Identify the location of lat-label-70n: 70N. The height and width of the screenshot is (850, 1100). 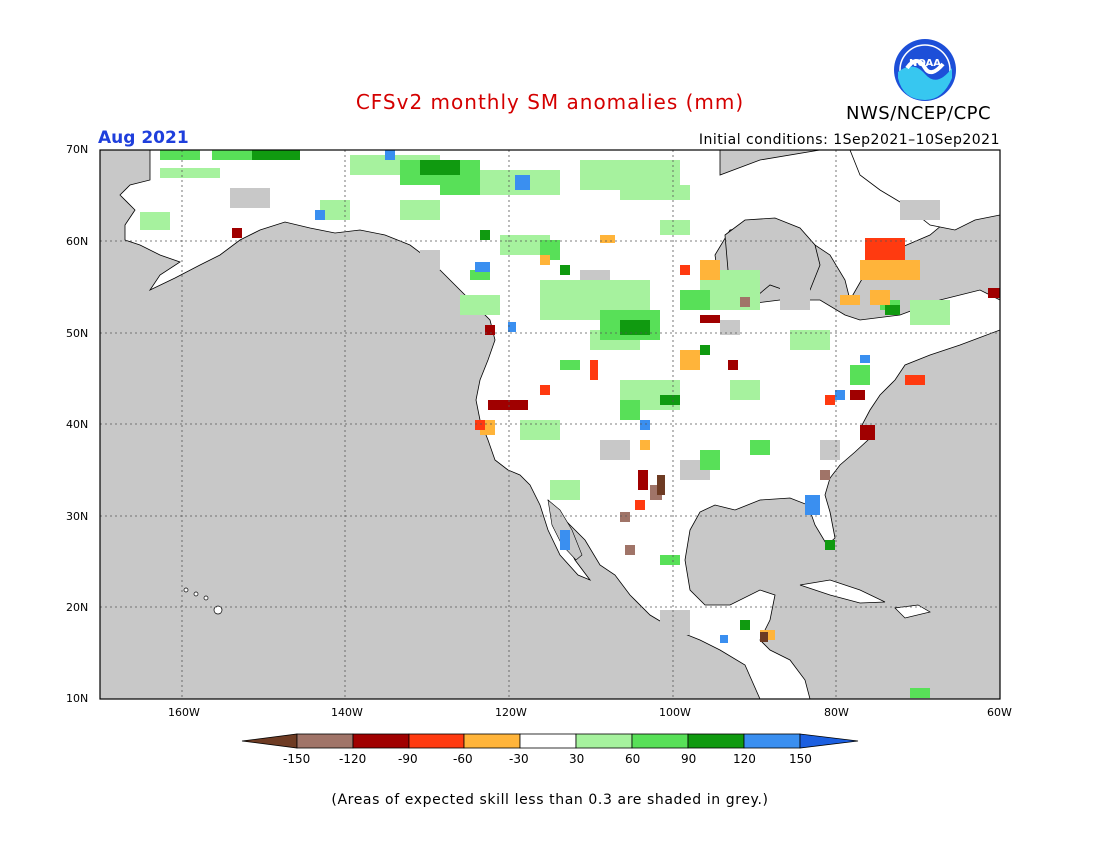
(77, 149).